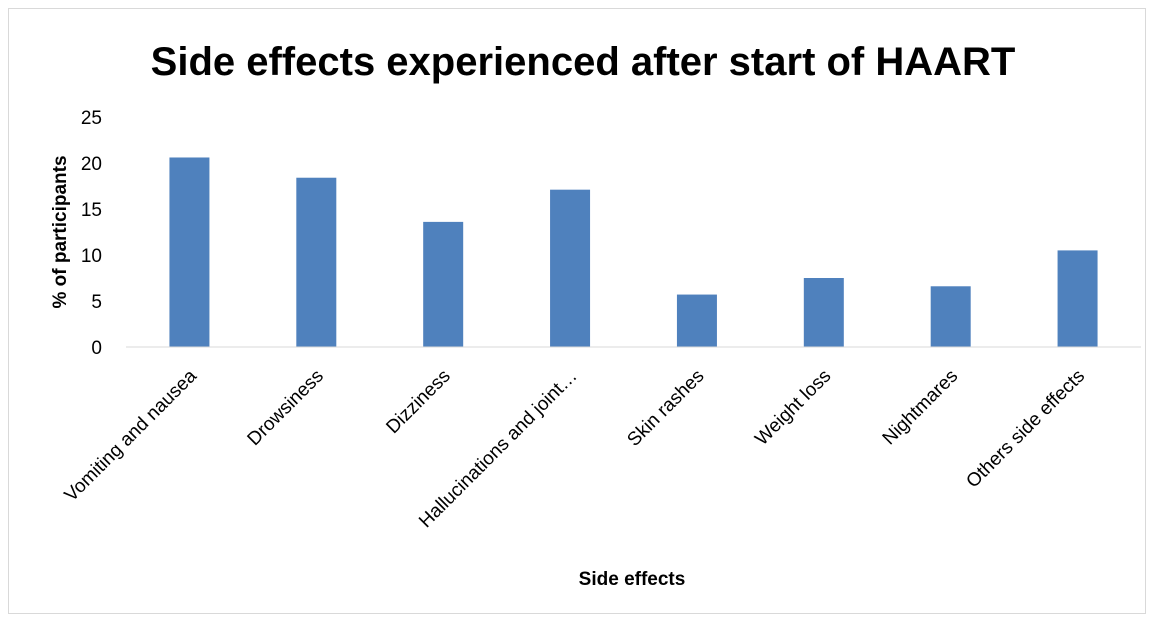  I want to click on x-tick-label: Vomiting and nausea, so click(131, 435).